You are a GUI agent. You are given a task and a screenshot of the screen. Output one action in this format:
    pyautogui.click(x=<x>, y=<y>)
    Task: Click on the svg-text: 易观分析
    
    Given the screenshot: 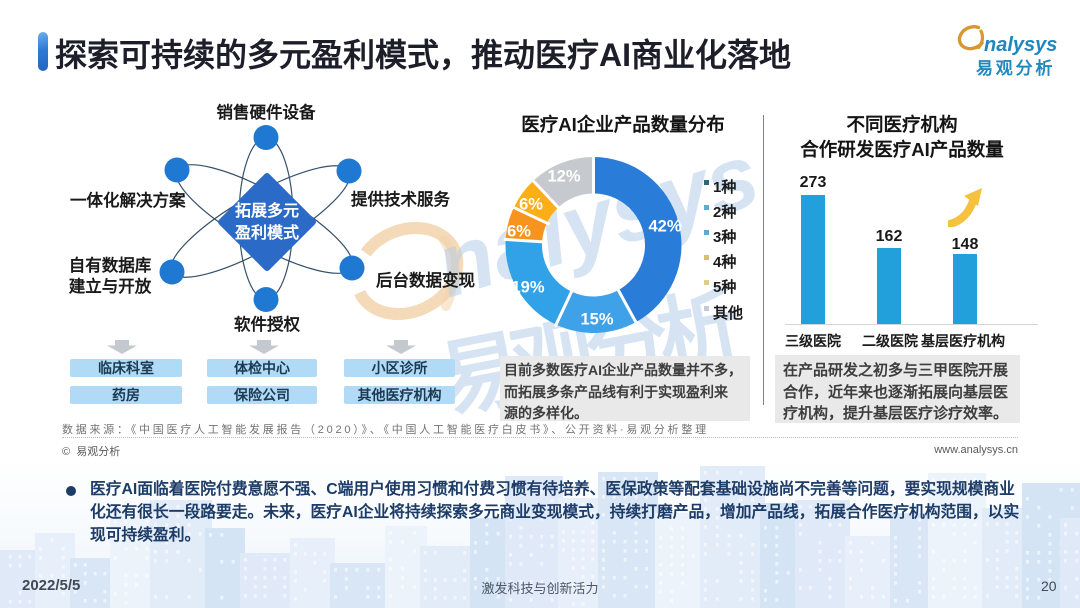 What is the action you would take?
    pyautogui.click(x=1015, y=68)
    